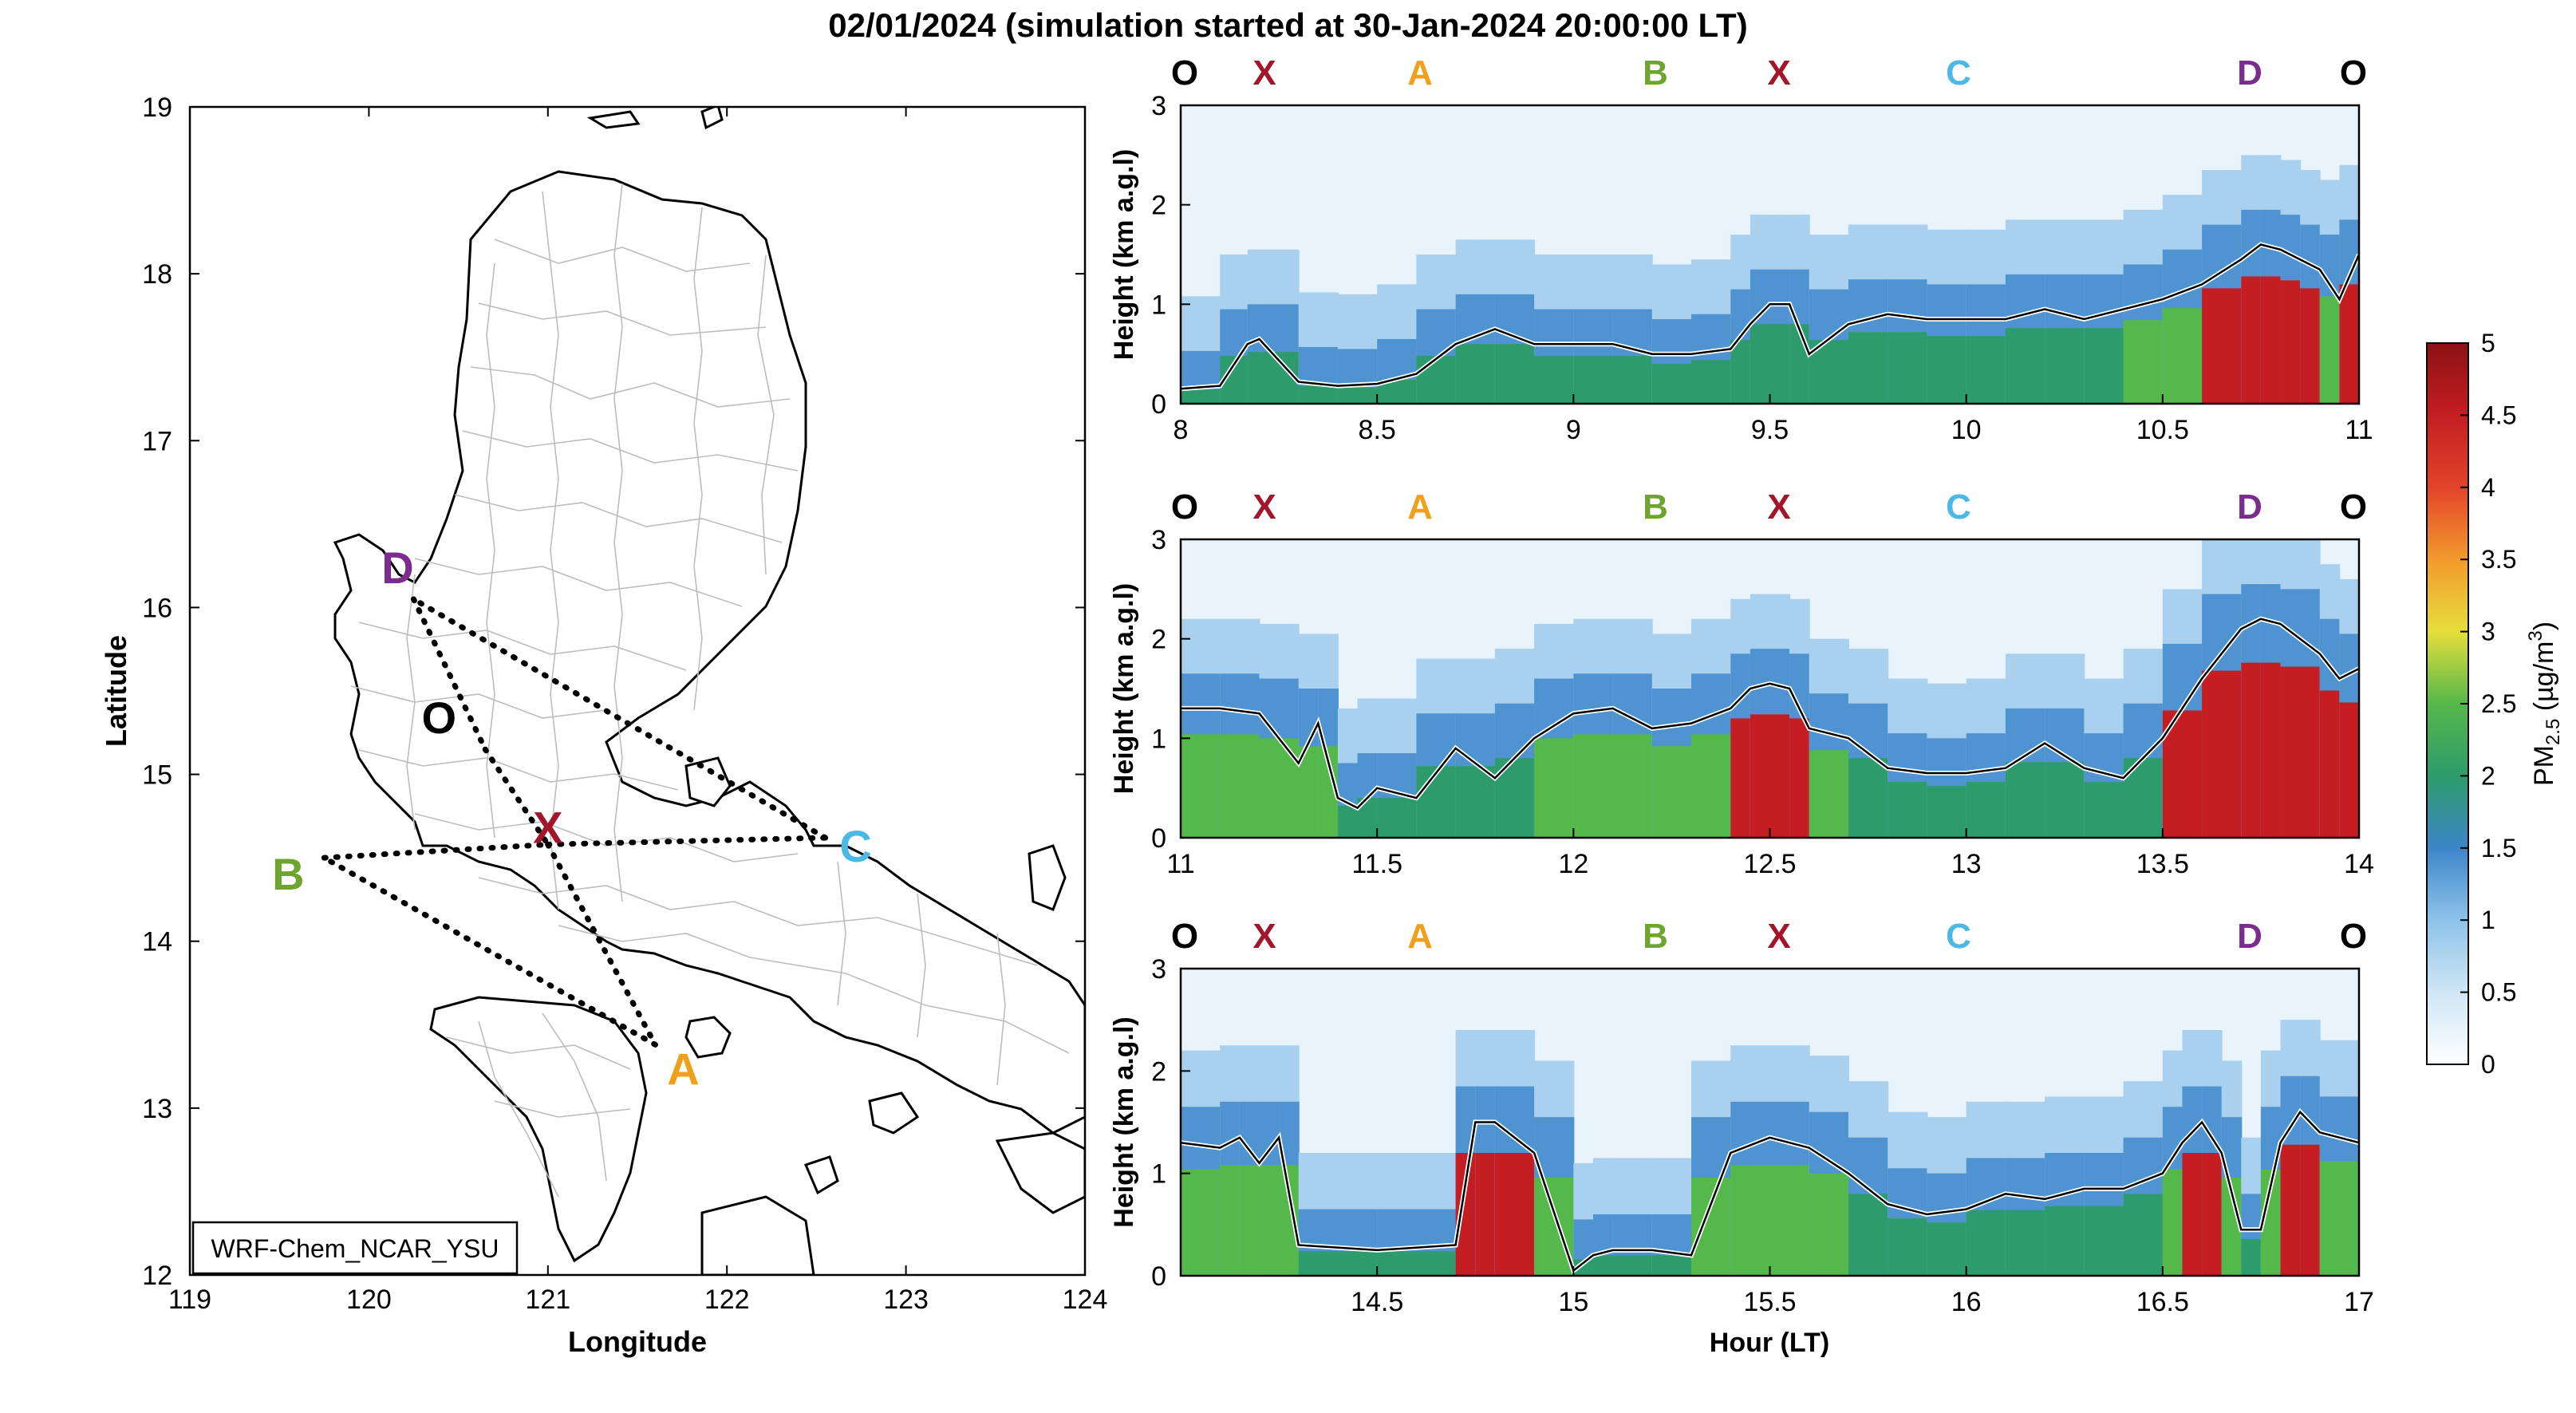 The height and width of the screenshot is (1413, 2576). I want to click on colorbar-tick-label: 4, so click(2488, 487).